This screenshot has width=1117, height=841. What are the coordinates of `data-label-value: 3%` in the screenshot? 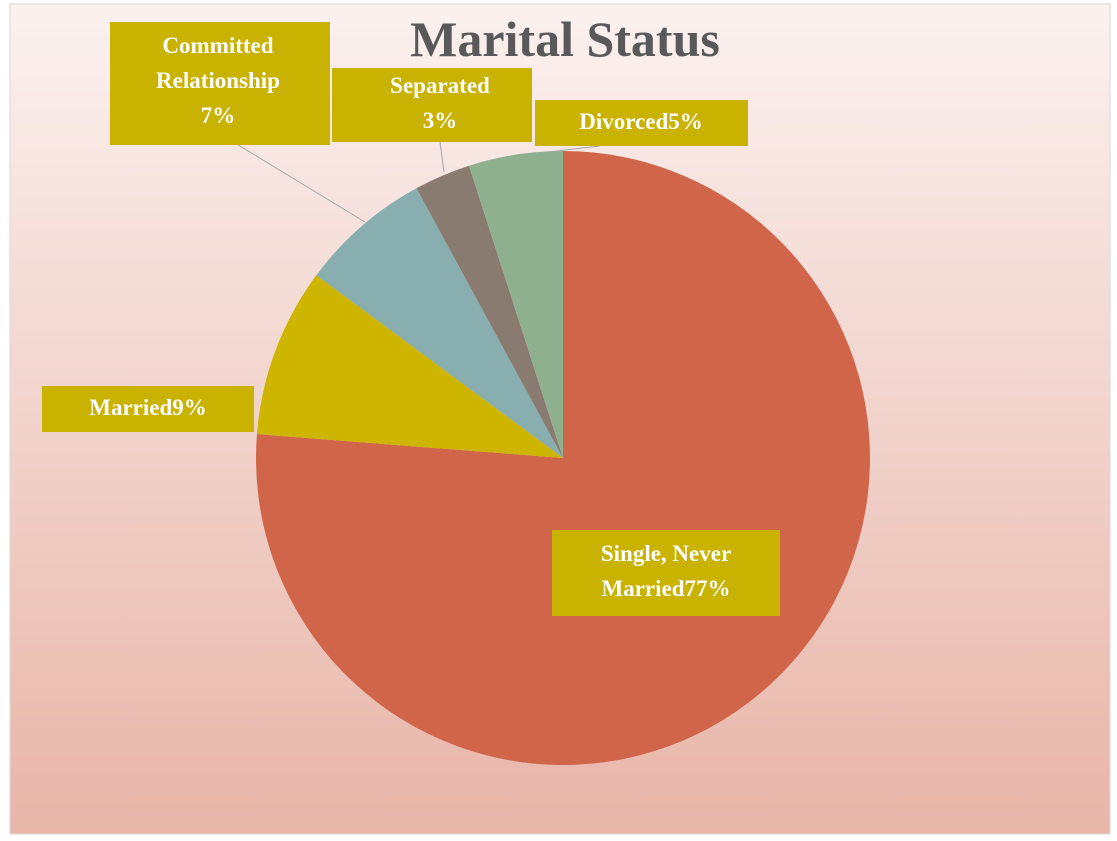 It's located at (440, 120).